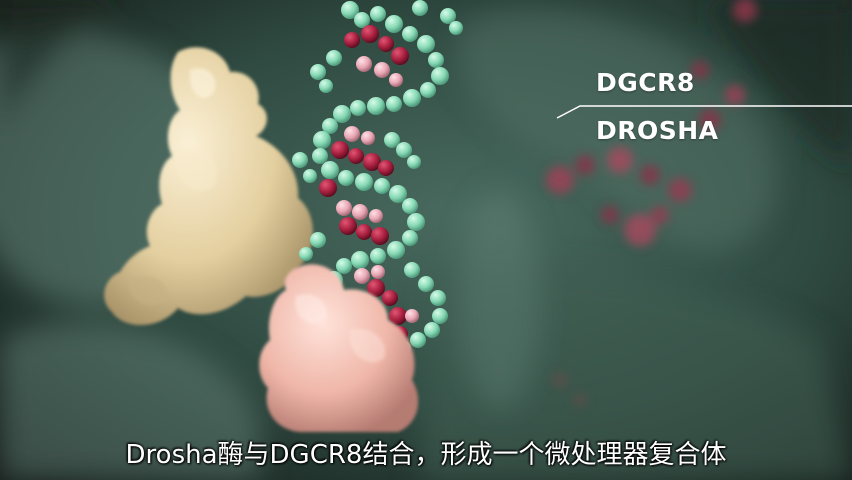 Image resolution: width=852 pixels, height=480 pixels. What do you see at coordinates (645, 82) in the screenshot?
I see `label-dgcr8: DGCR8` at bounding box center [645, 82].